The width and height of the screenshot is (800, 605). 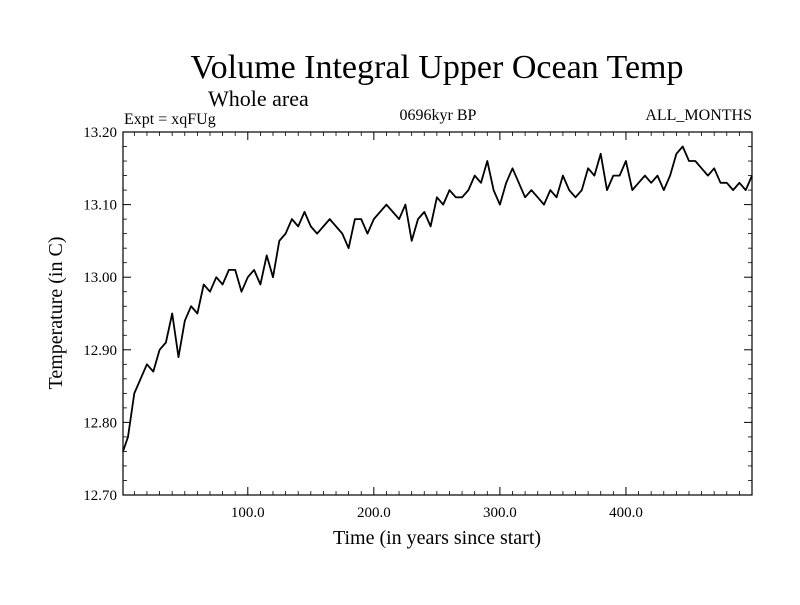 I want to click on x-tick-label: 100.0, so click(x=248, y=513).